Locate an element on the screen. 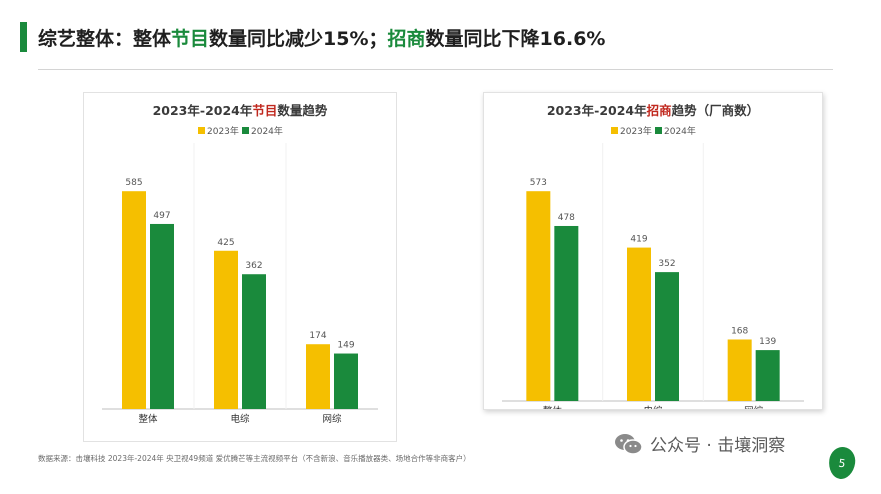 The image size is (881, 494). page-number: 5 is located at coordinates (842, 463).